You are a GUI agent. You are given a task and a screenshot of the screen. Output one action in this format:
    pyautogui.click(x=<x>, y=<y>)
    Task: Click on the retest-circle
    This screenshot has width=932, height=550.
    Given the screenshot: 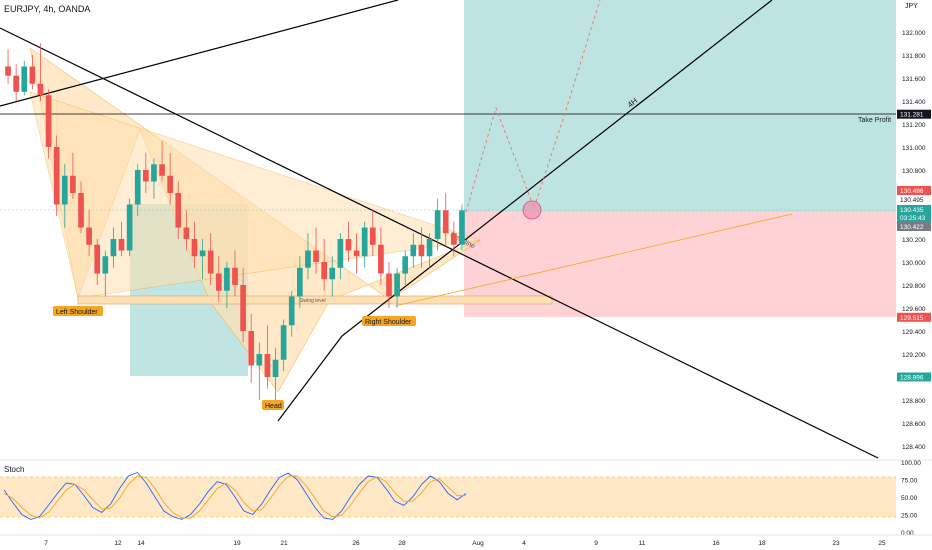 What is the action you would take?
    pyautogui.click(x=532, y=210)
    